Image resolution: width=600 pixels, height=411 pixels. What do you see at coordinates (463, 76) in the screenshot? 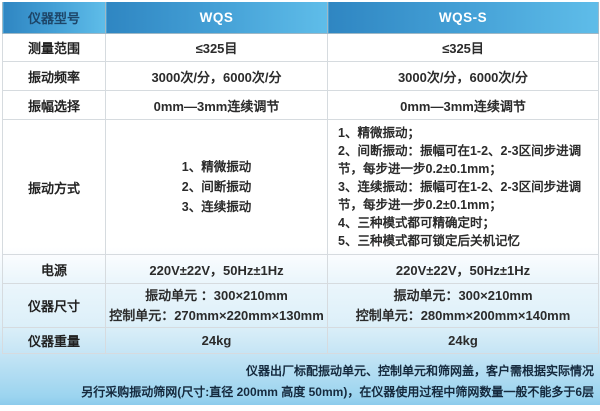
I see `value-wqs-s: 3000次/分，6000次/分` at bounding box center [463, 76].